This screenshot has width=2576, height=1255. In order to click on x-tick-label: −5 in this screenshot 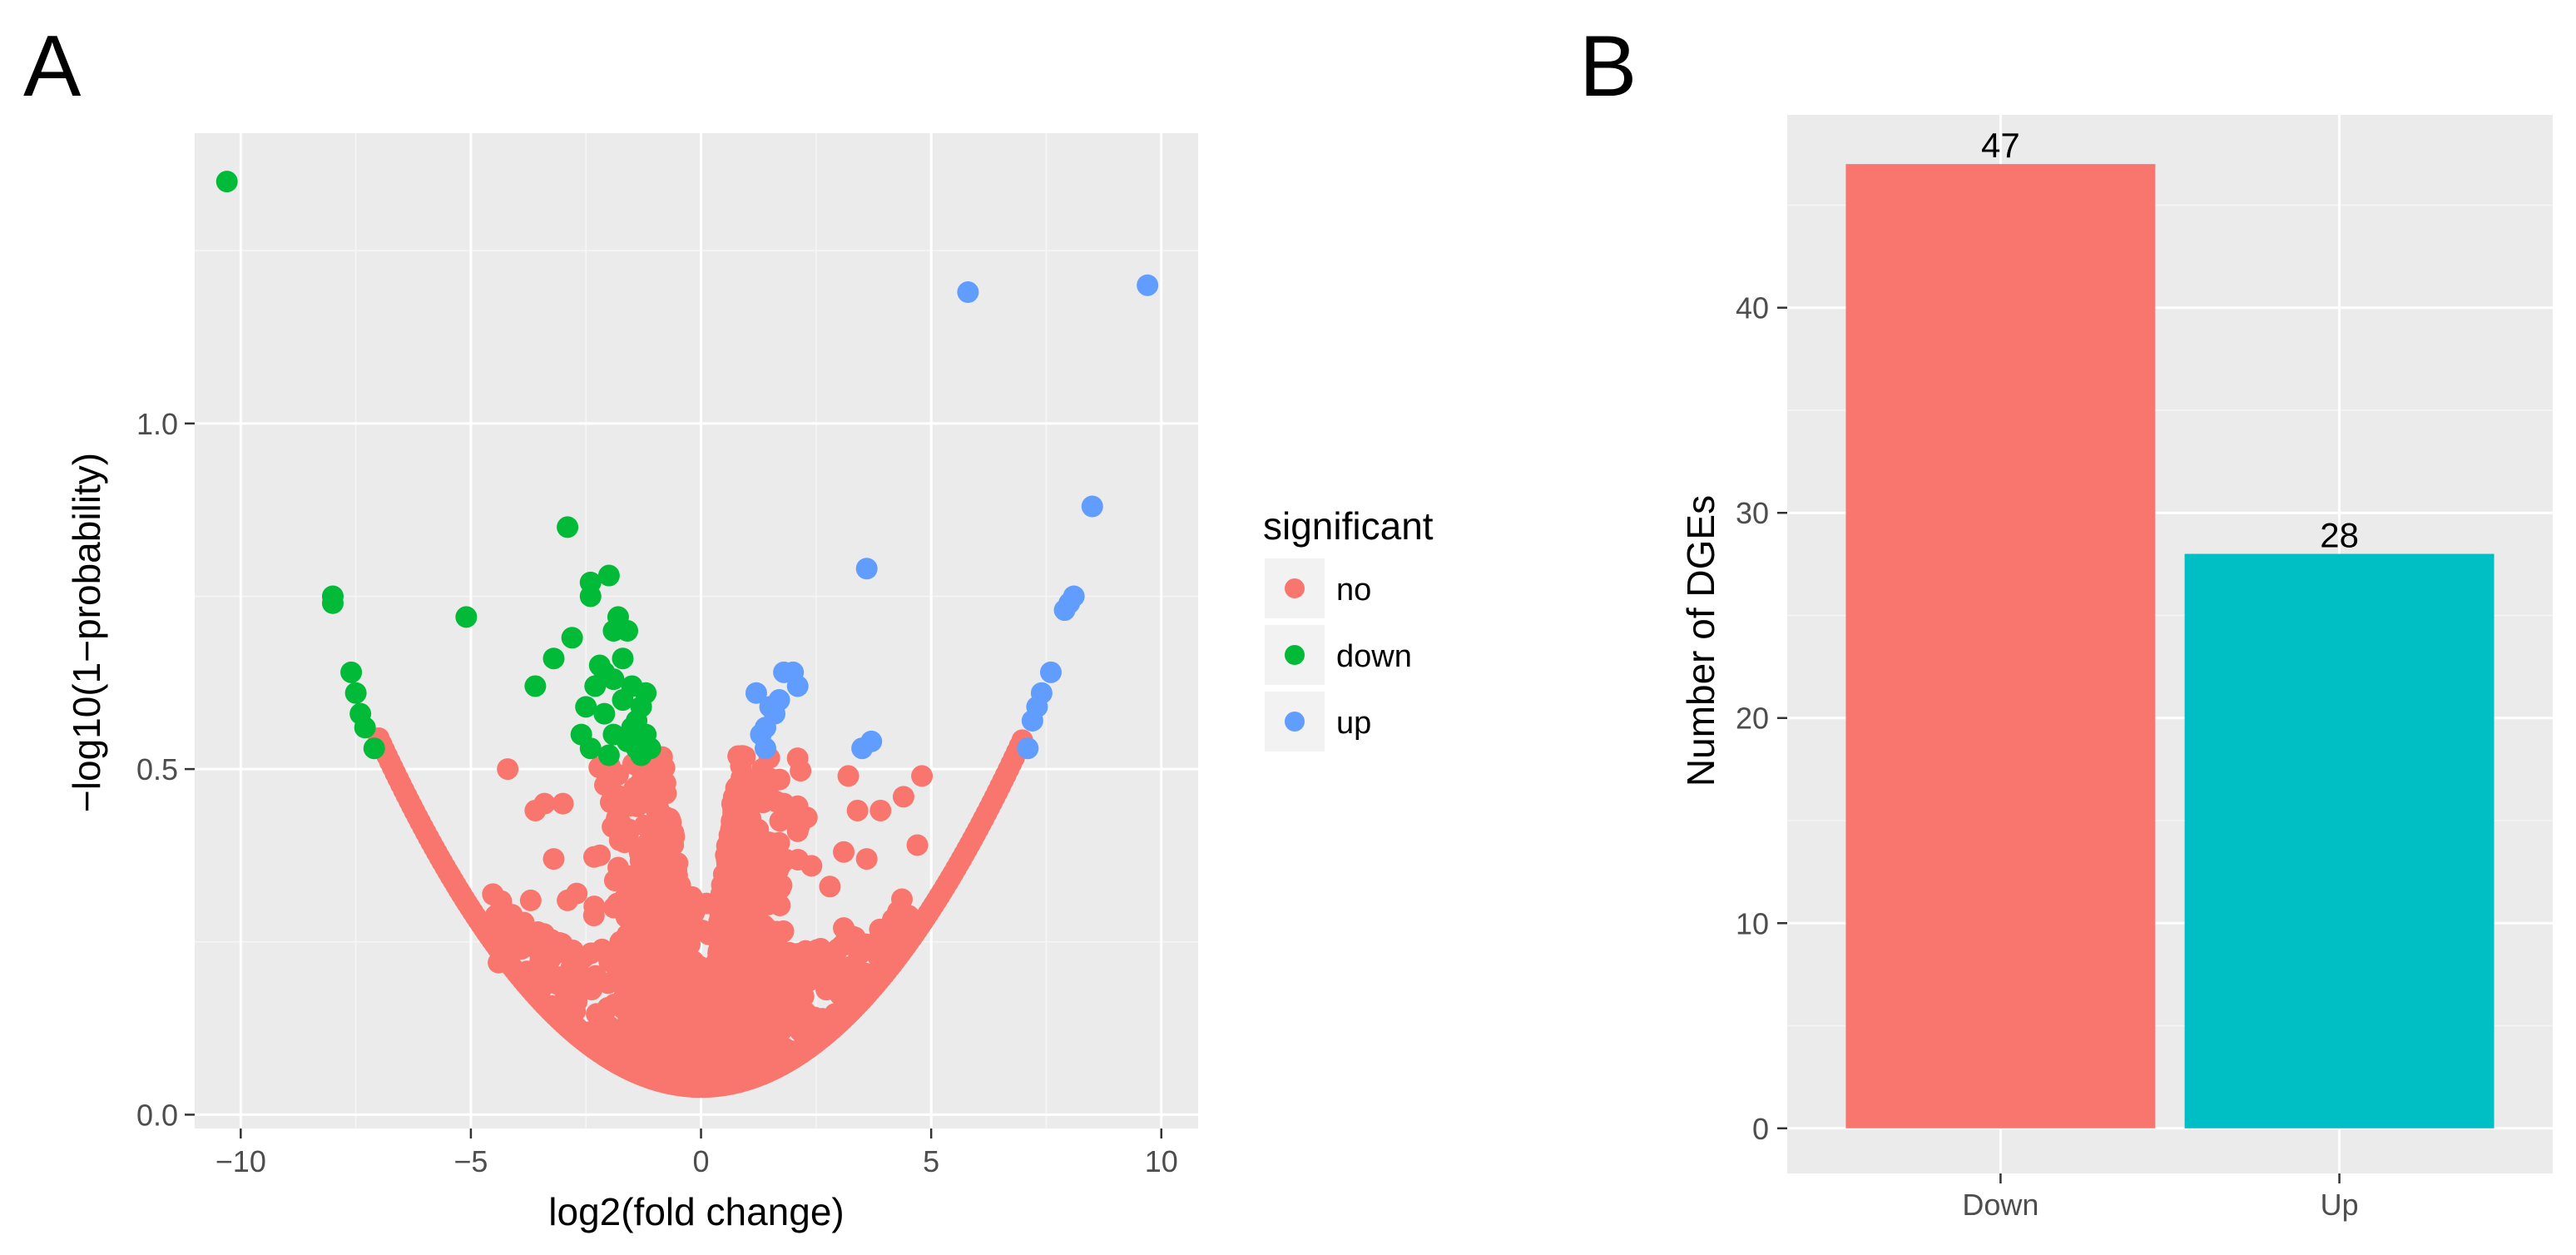, I will do `click(471, 1161)`.